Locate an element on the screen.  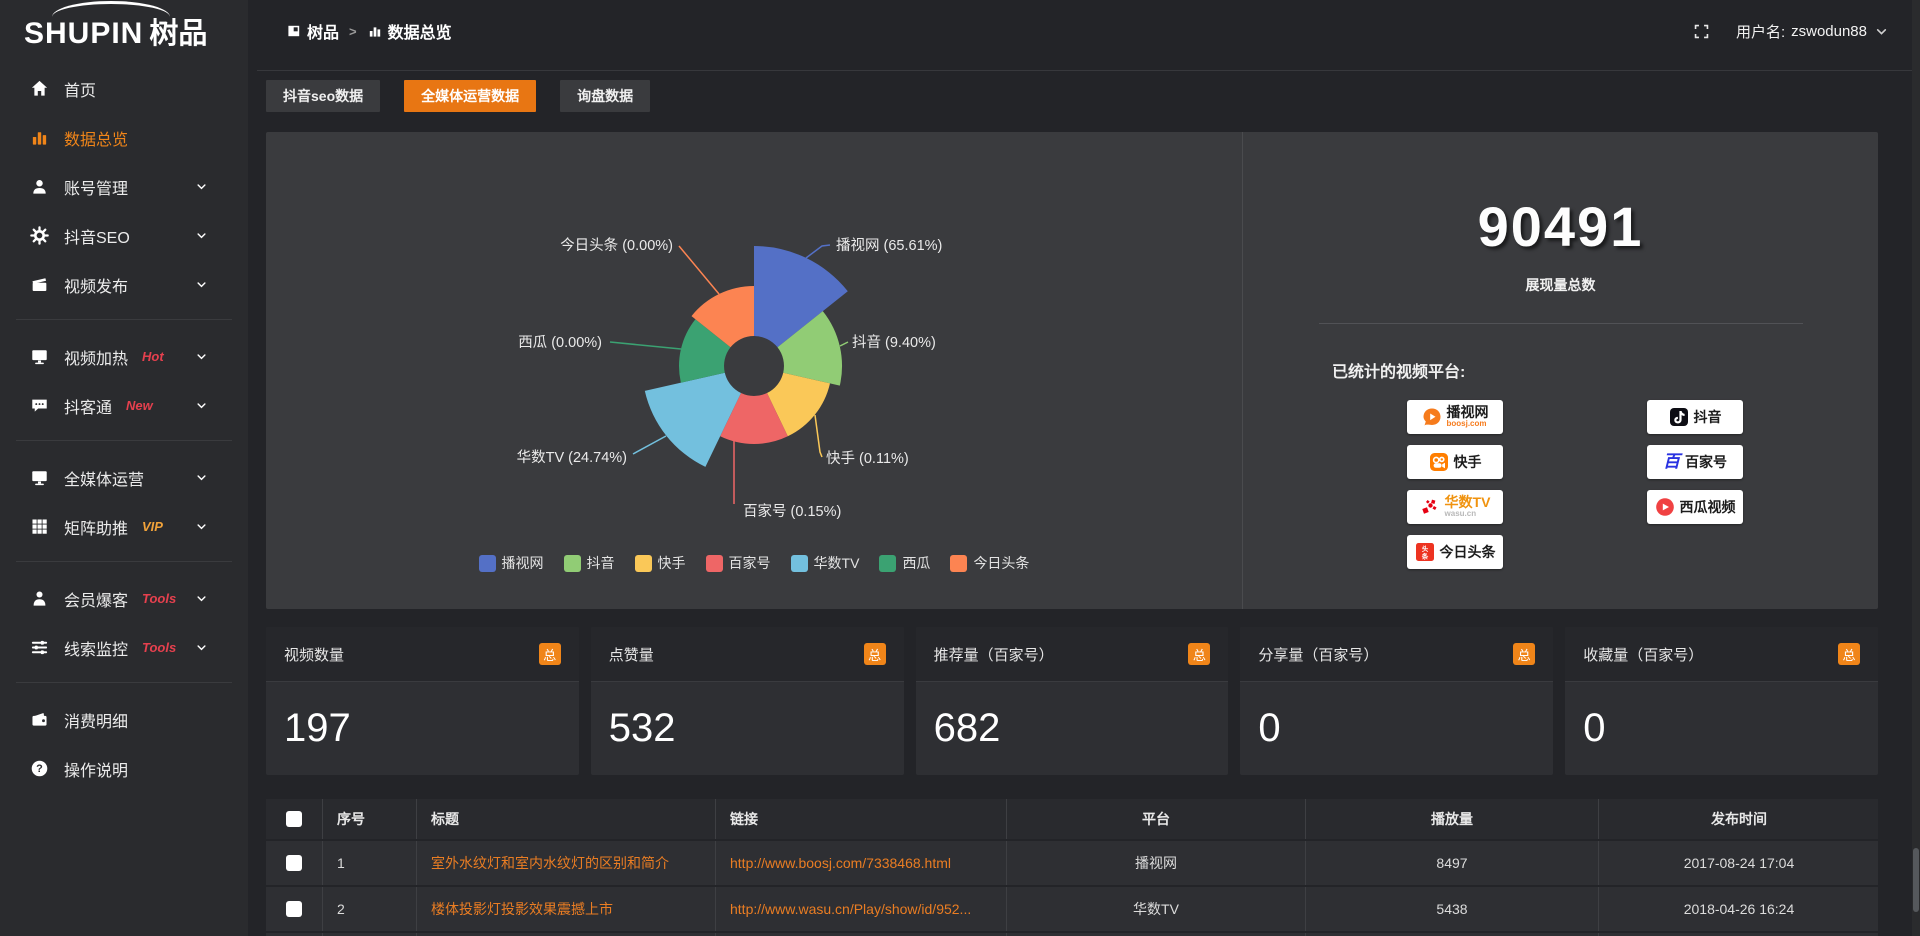
stat-card-body: 197 is located at coordinates (422, 728).